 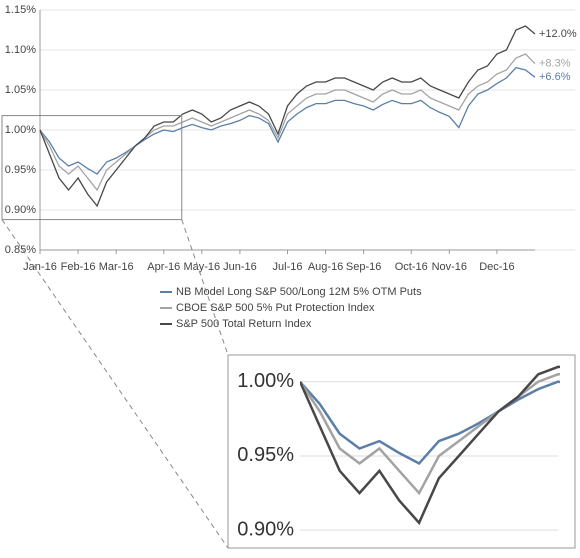 What do you see at coordinates (20, 130) in the screenshot?
I see `y-tick-label: 1.00%` at bounding box center [20, 130].